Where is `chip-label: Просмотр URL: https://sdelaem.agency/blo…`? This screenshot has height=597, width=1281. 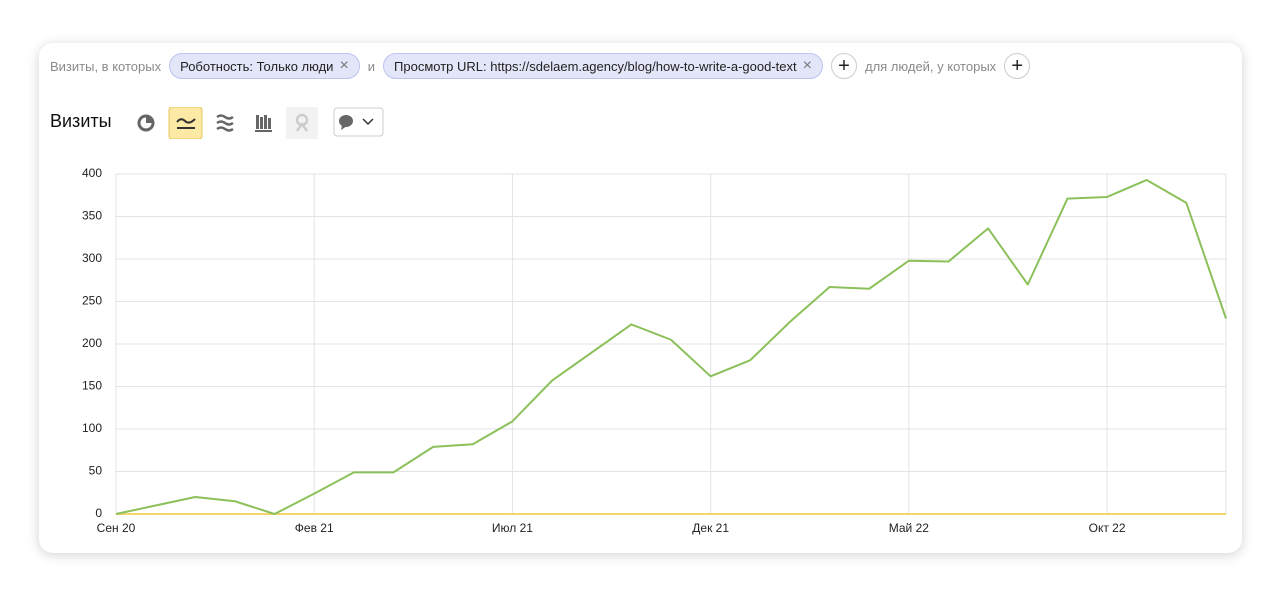 chip-label: Просмотр URL: https://sdelaem.agency/blo… is located at coordinates (595, 66).